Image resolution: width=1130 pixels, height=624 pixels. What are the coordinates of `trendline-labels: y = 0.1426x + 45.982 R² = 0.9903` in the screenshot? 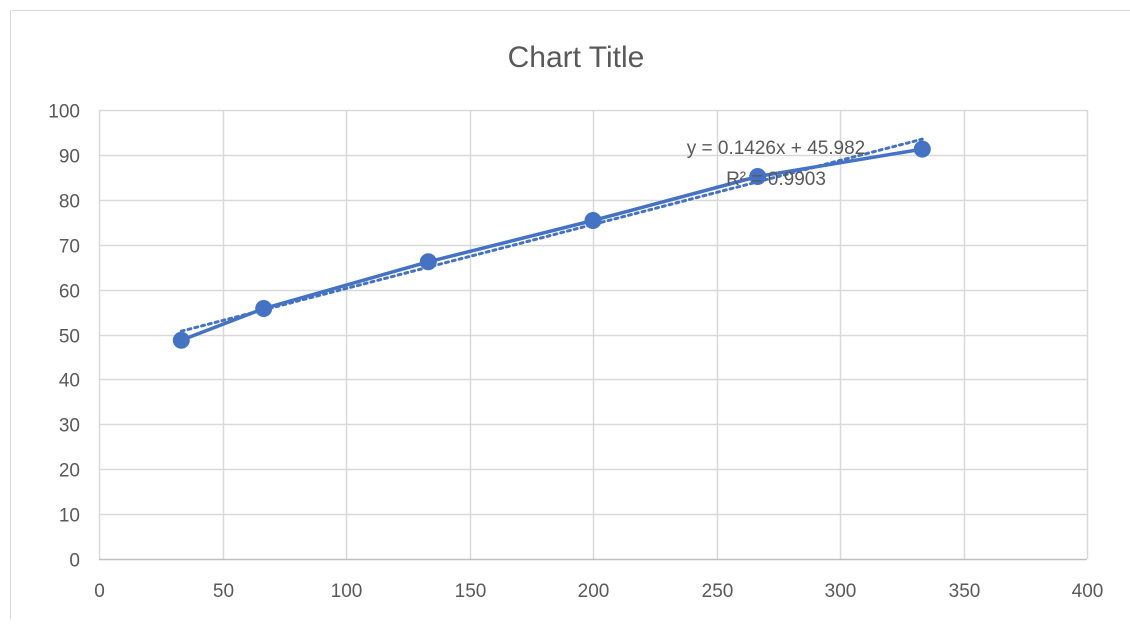 It's located at (776, 164).